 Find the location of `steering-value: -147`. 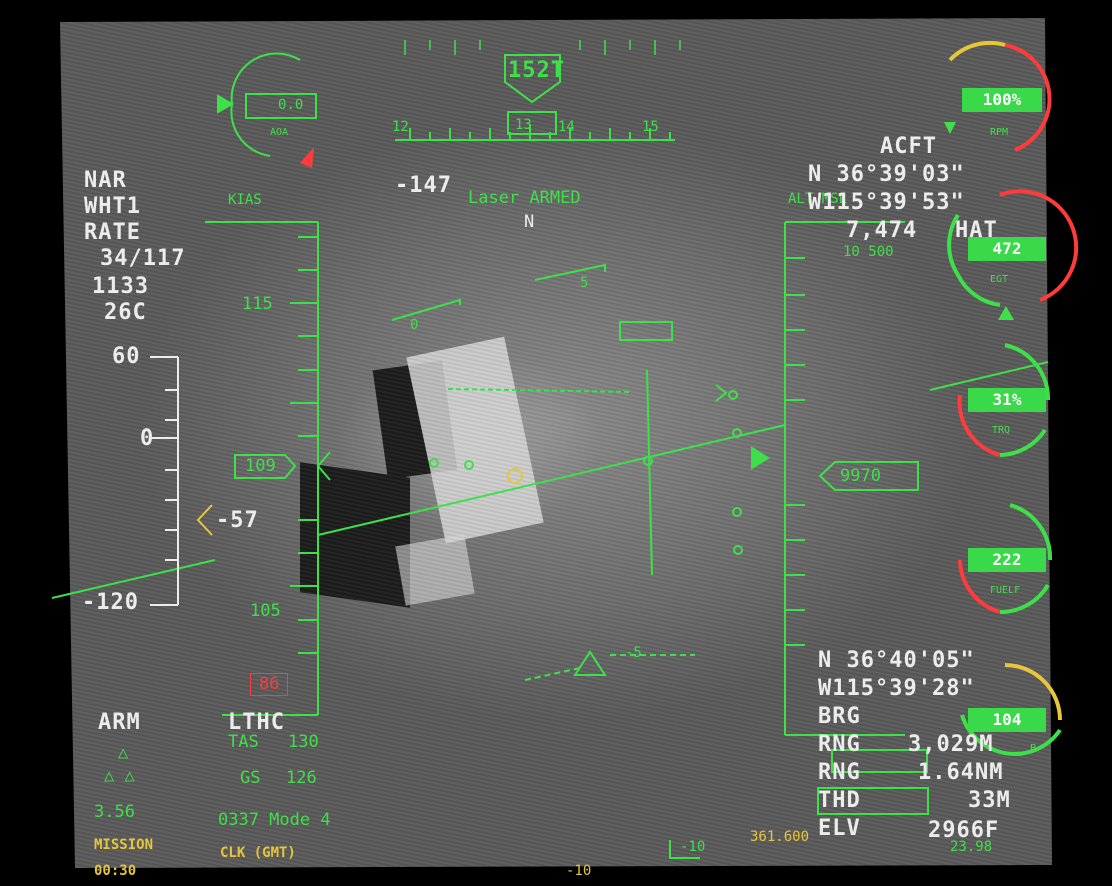

steering-value: -147 is located at coordinates (423, 185).